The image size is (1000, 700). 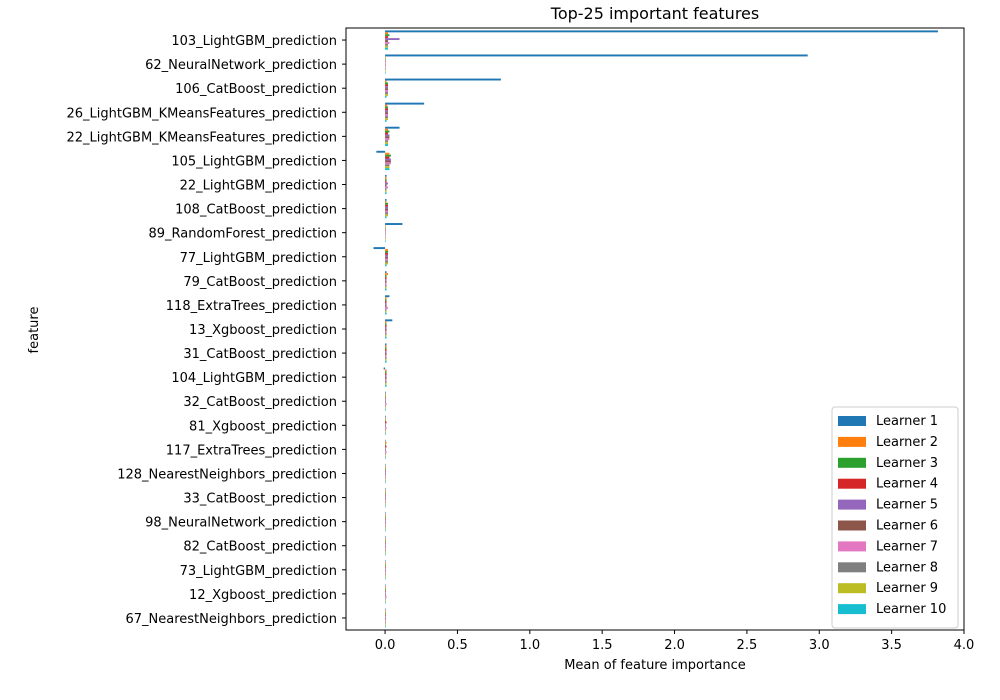 What do you see at coordinates (674, 645) in the screenshot?
I see `x-tick-label: 2.0` at bounding box center [674, 645].